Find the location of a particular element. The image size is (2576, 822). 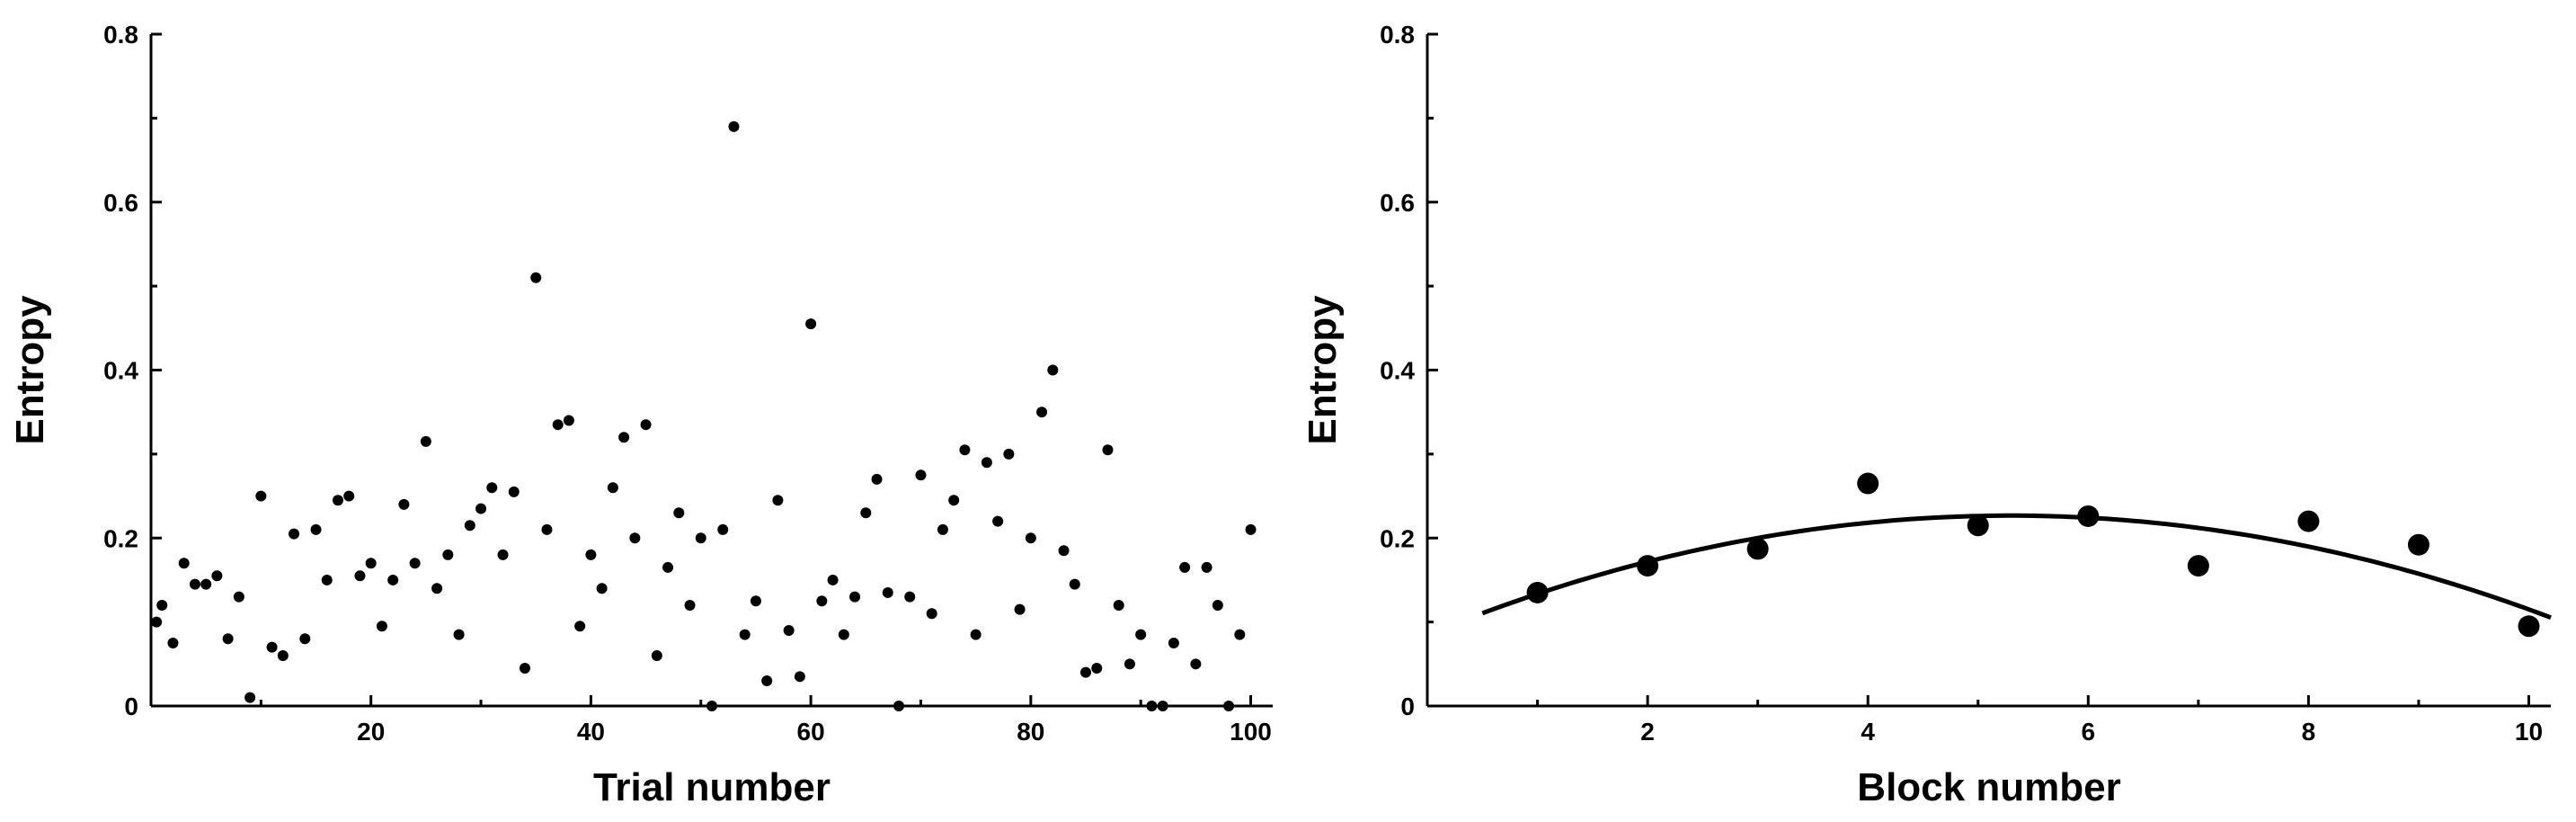

x-tick-label: 20 is located at coordinates (371, 732).